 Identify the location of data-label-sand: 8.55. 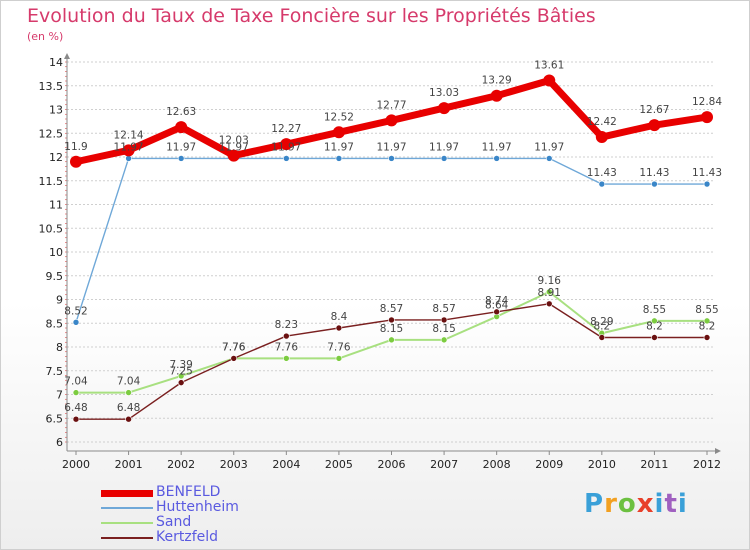
(654, 310).